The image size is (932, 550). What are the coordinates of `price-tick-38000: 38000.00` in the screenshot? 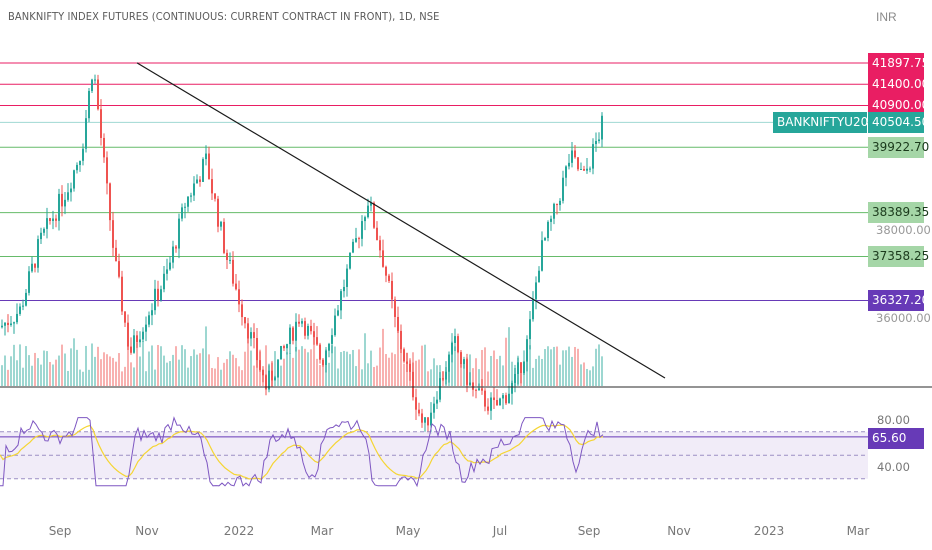 It's located at (903, 230).